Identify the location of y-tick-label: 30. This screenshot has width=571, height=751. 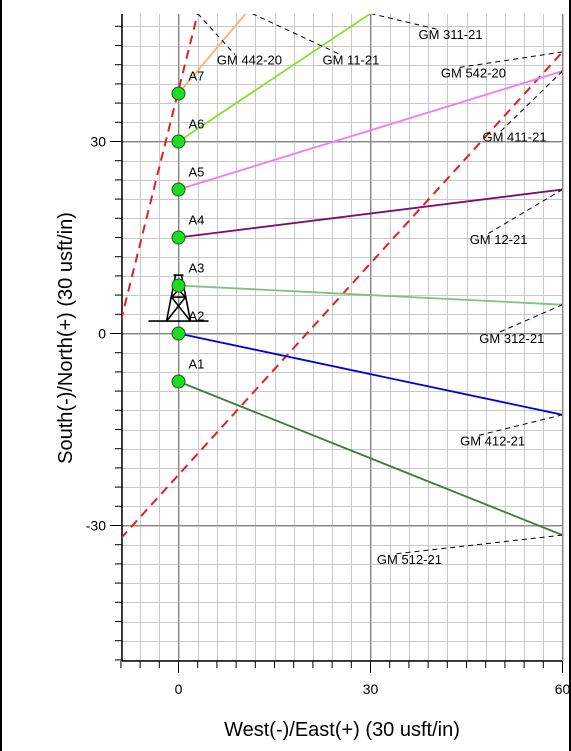
(98, 142).